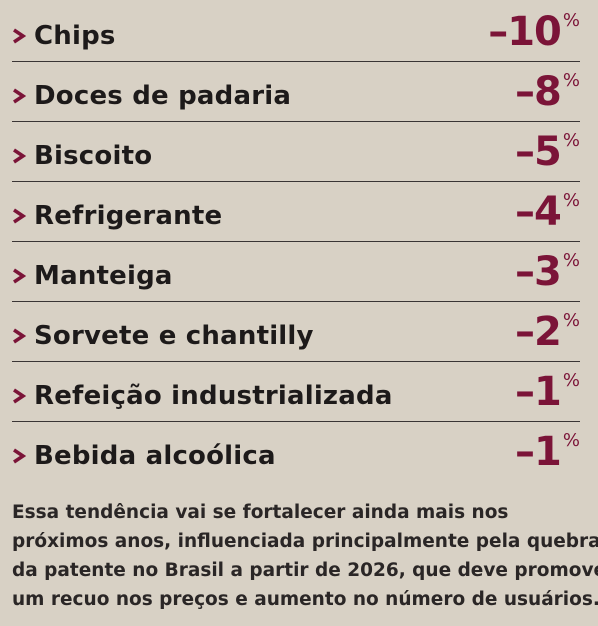 The width and height of the screenshot is (598, 626). Describe the element at coordinates (128, 215) in the screenshot. I see `item-label: Refrigerante` at that location.